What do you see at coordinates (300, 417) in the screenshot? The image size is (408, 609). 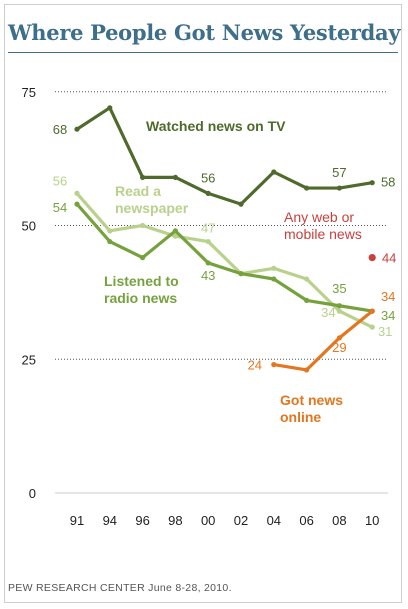 I see `series-name-online-line-2: online` at bounding box center [300, 417].